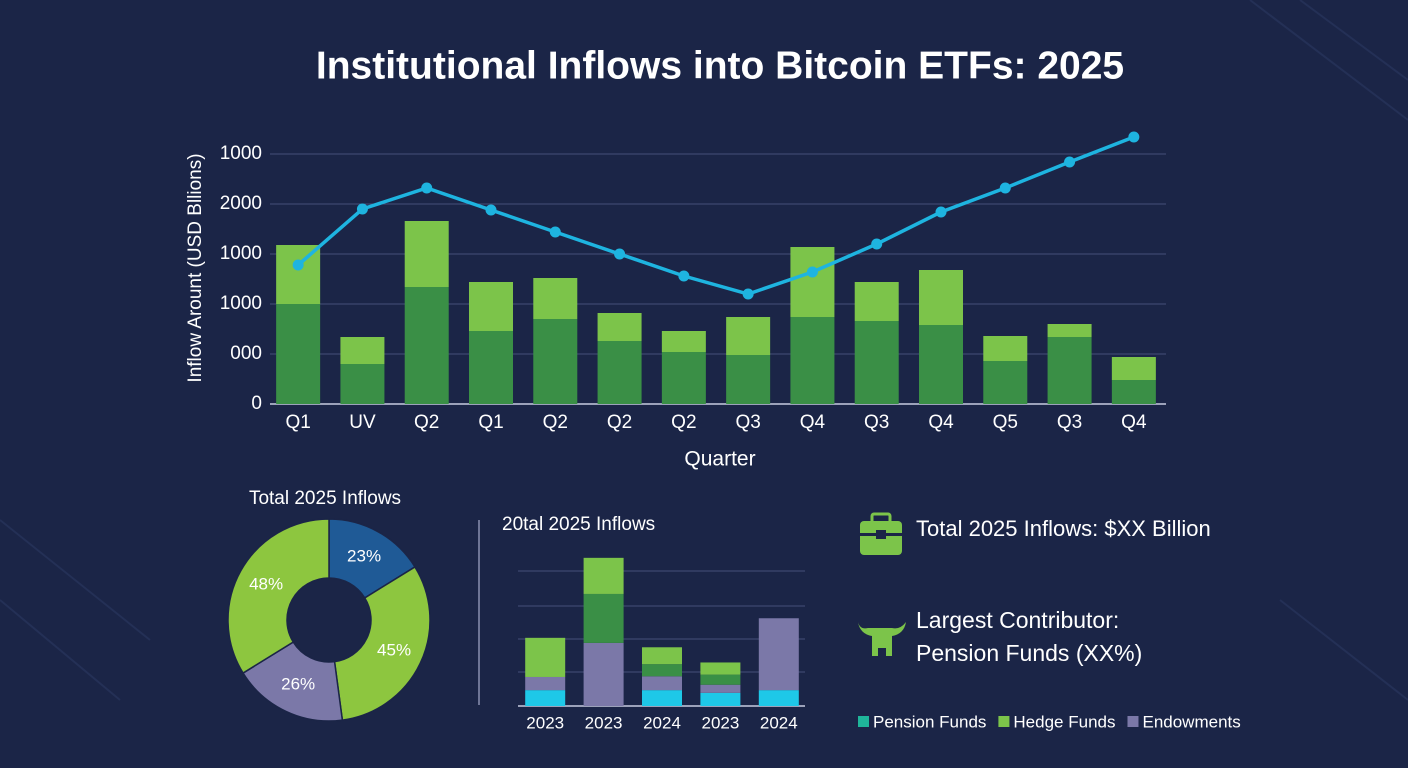 The height and width of the screenshot is (768, 1408). Describe the element at coordinates (1005, 422) in the screenshot. I see `x-tick-label: Q5` at that location.